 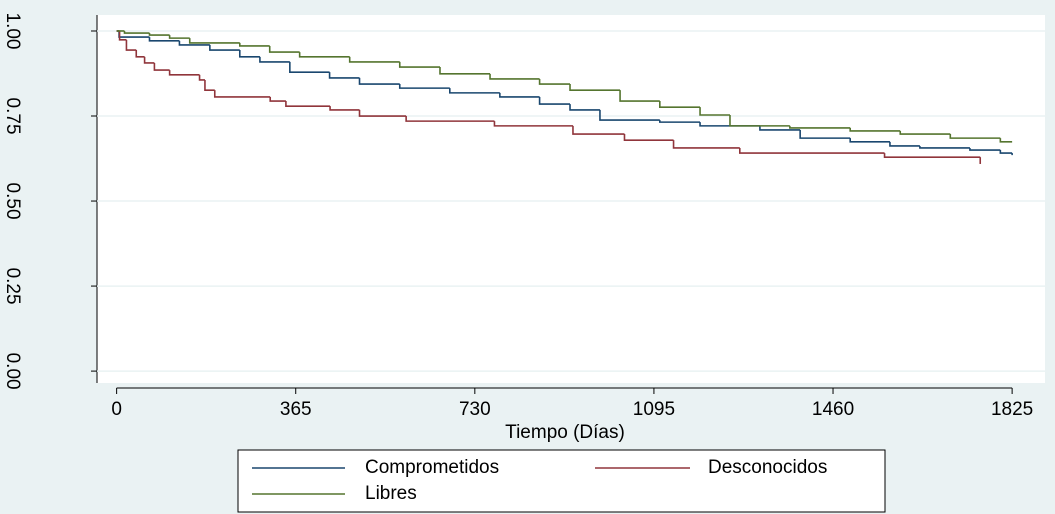 What do you see at coordinates (12, 116) in the screenshot?
I see `y-tick-label: 0.75` at bounding box center [12, 116].